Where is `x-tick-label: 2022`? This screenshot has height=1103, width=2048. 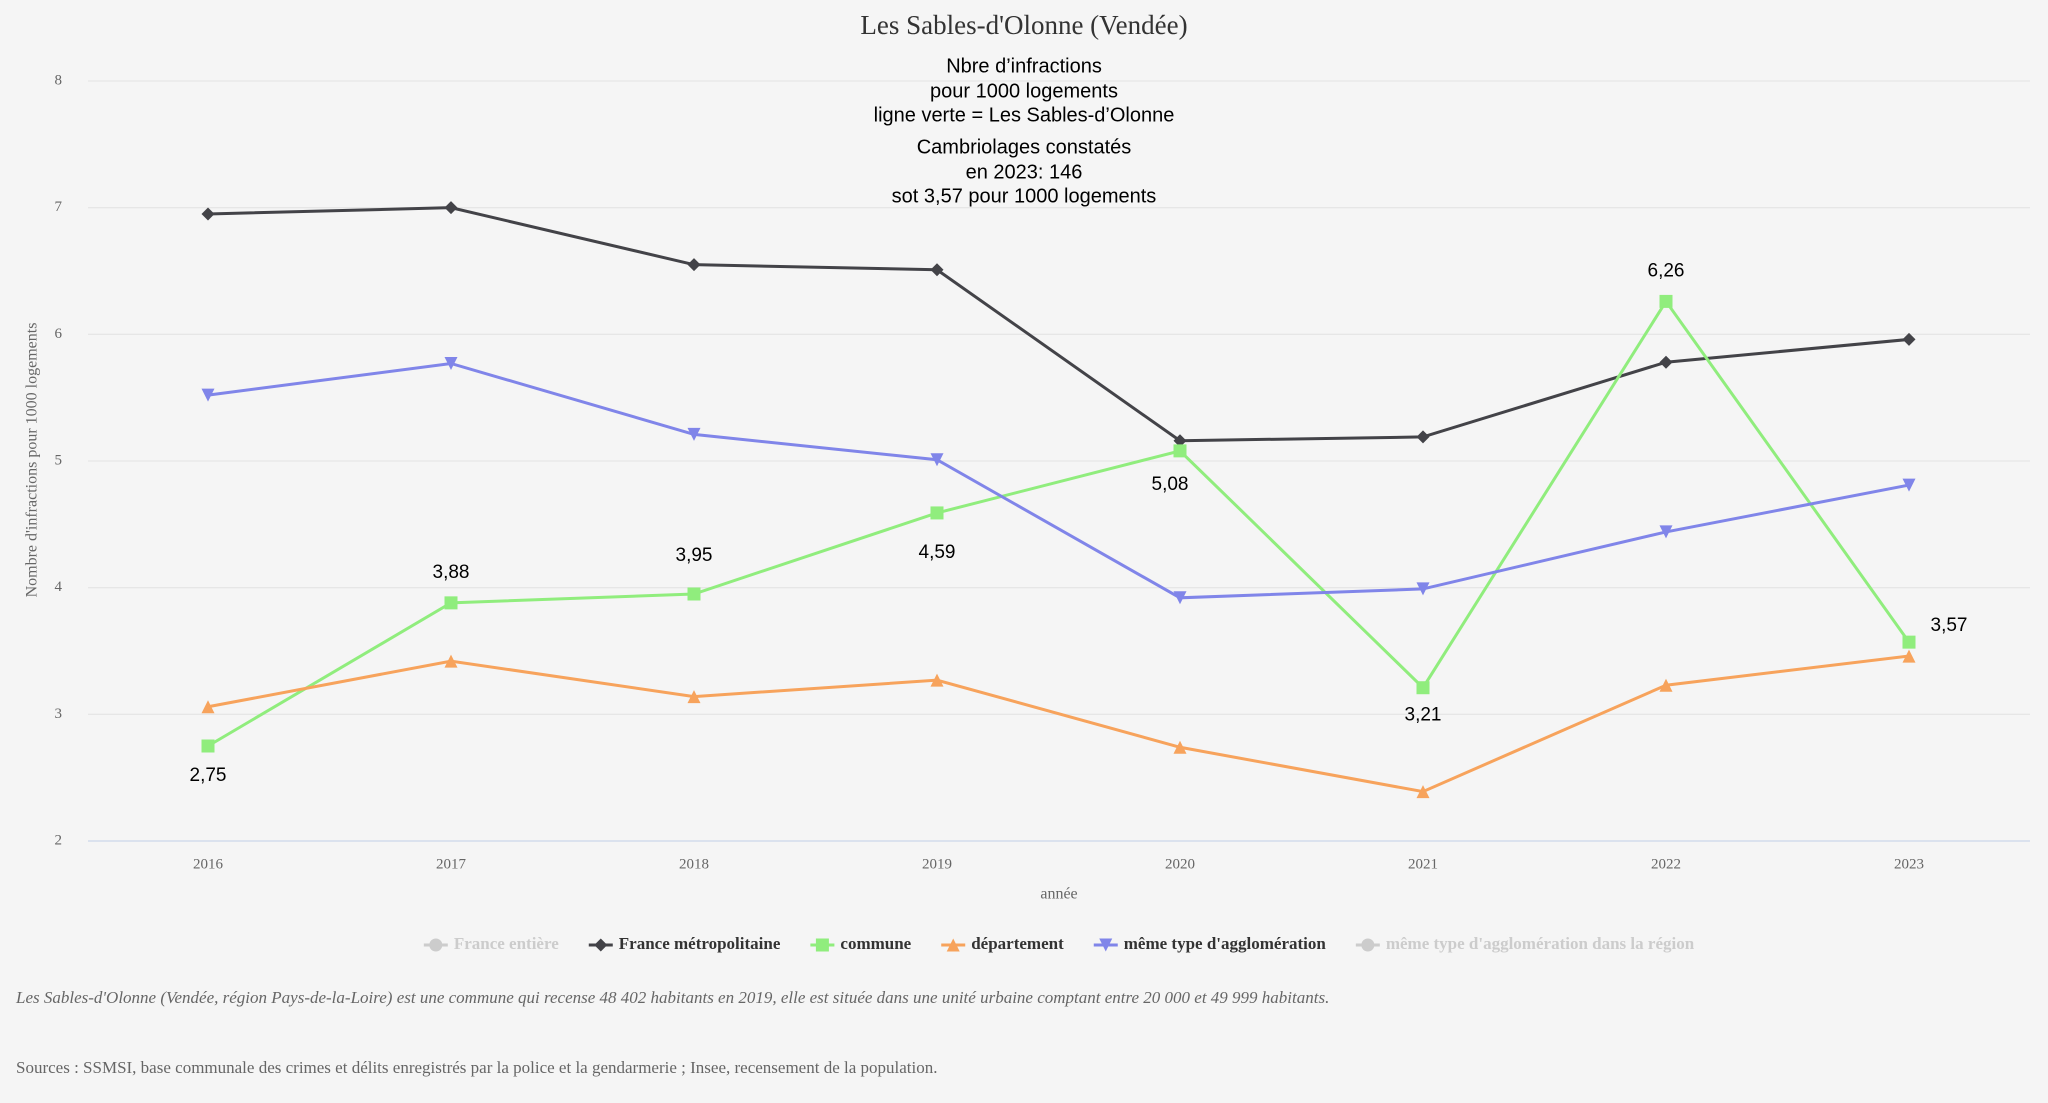 x-tick-label: 2022 is located at coordinates (1666, 864).